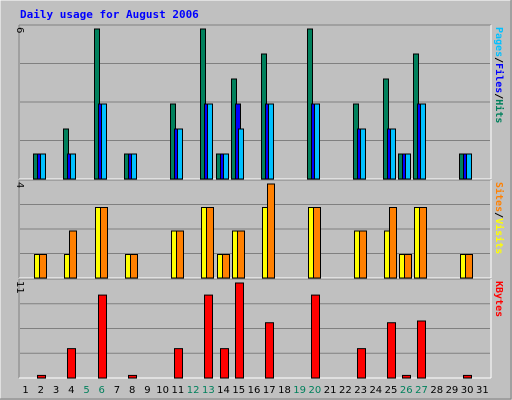 This screenshot has height=400, width=512. What do you see at coordinates (102, 390) in the screenshot?
I see `x-tick-label-day-6: 6` at bounding box center [102, 390].